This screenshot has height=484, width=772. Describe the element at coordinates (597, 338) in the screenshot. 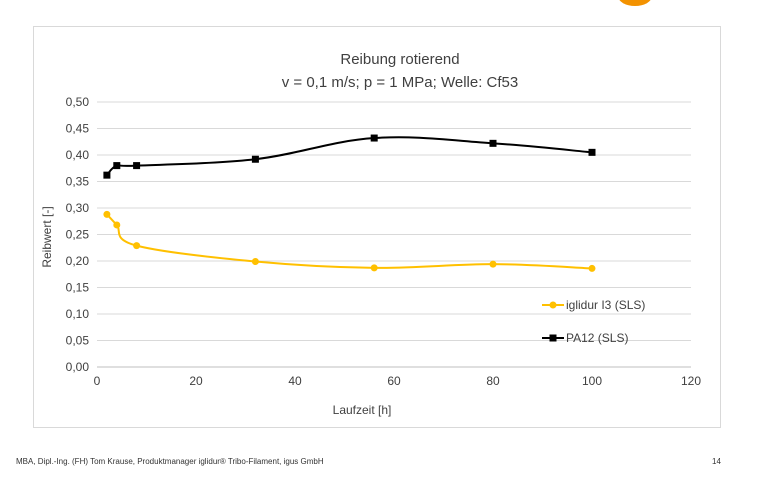

I see `legend-label: PA12 (SLS)` at that location.